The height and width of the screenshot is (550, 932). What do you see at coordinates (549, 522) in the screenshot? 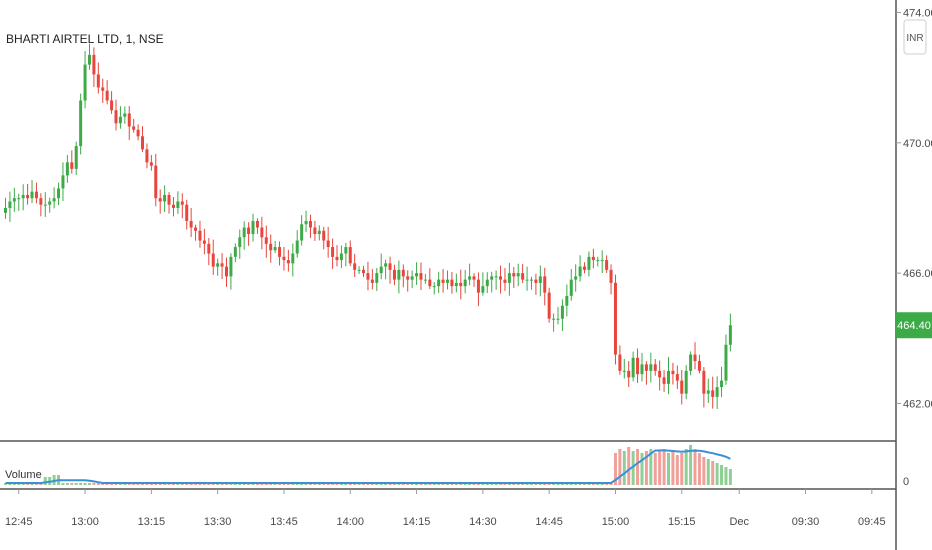
I see `time-tick-label: 14:45` at bounding box center [549, 522].